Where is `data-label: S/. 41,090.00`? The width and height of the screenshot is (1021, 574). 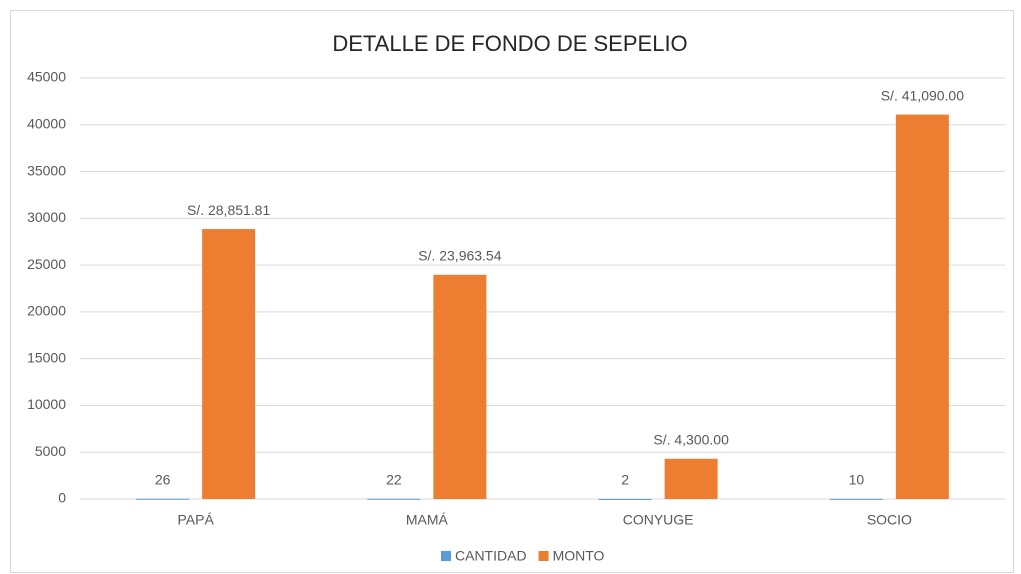 data-label: S/. 41,090.00 is located at coordinates (923, 95).